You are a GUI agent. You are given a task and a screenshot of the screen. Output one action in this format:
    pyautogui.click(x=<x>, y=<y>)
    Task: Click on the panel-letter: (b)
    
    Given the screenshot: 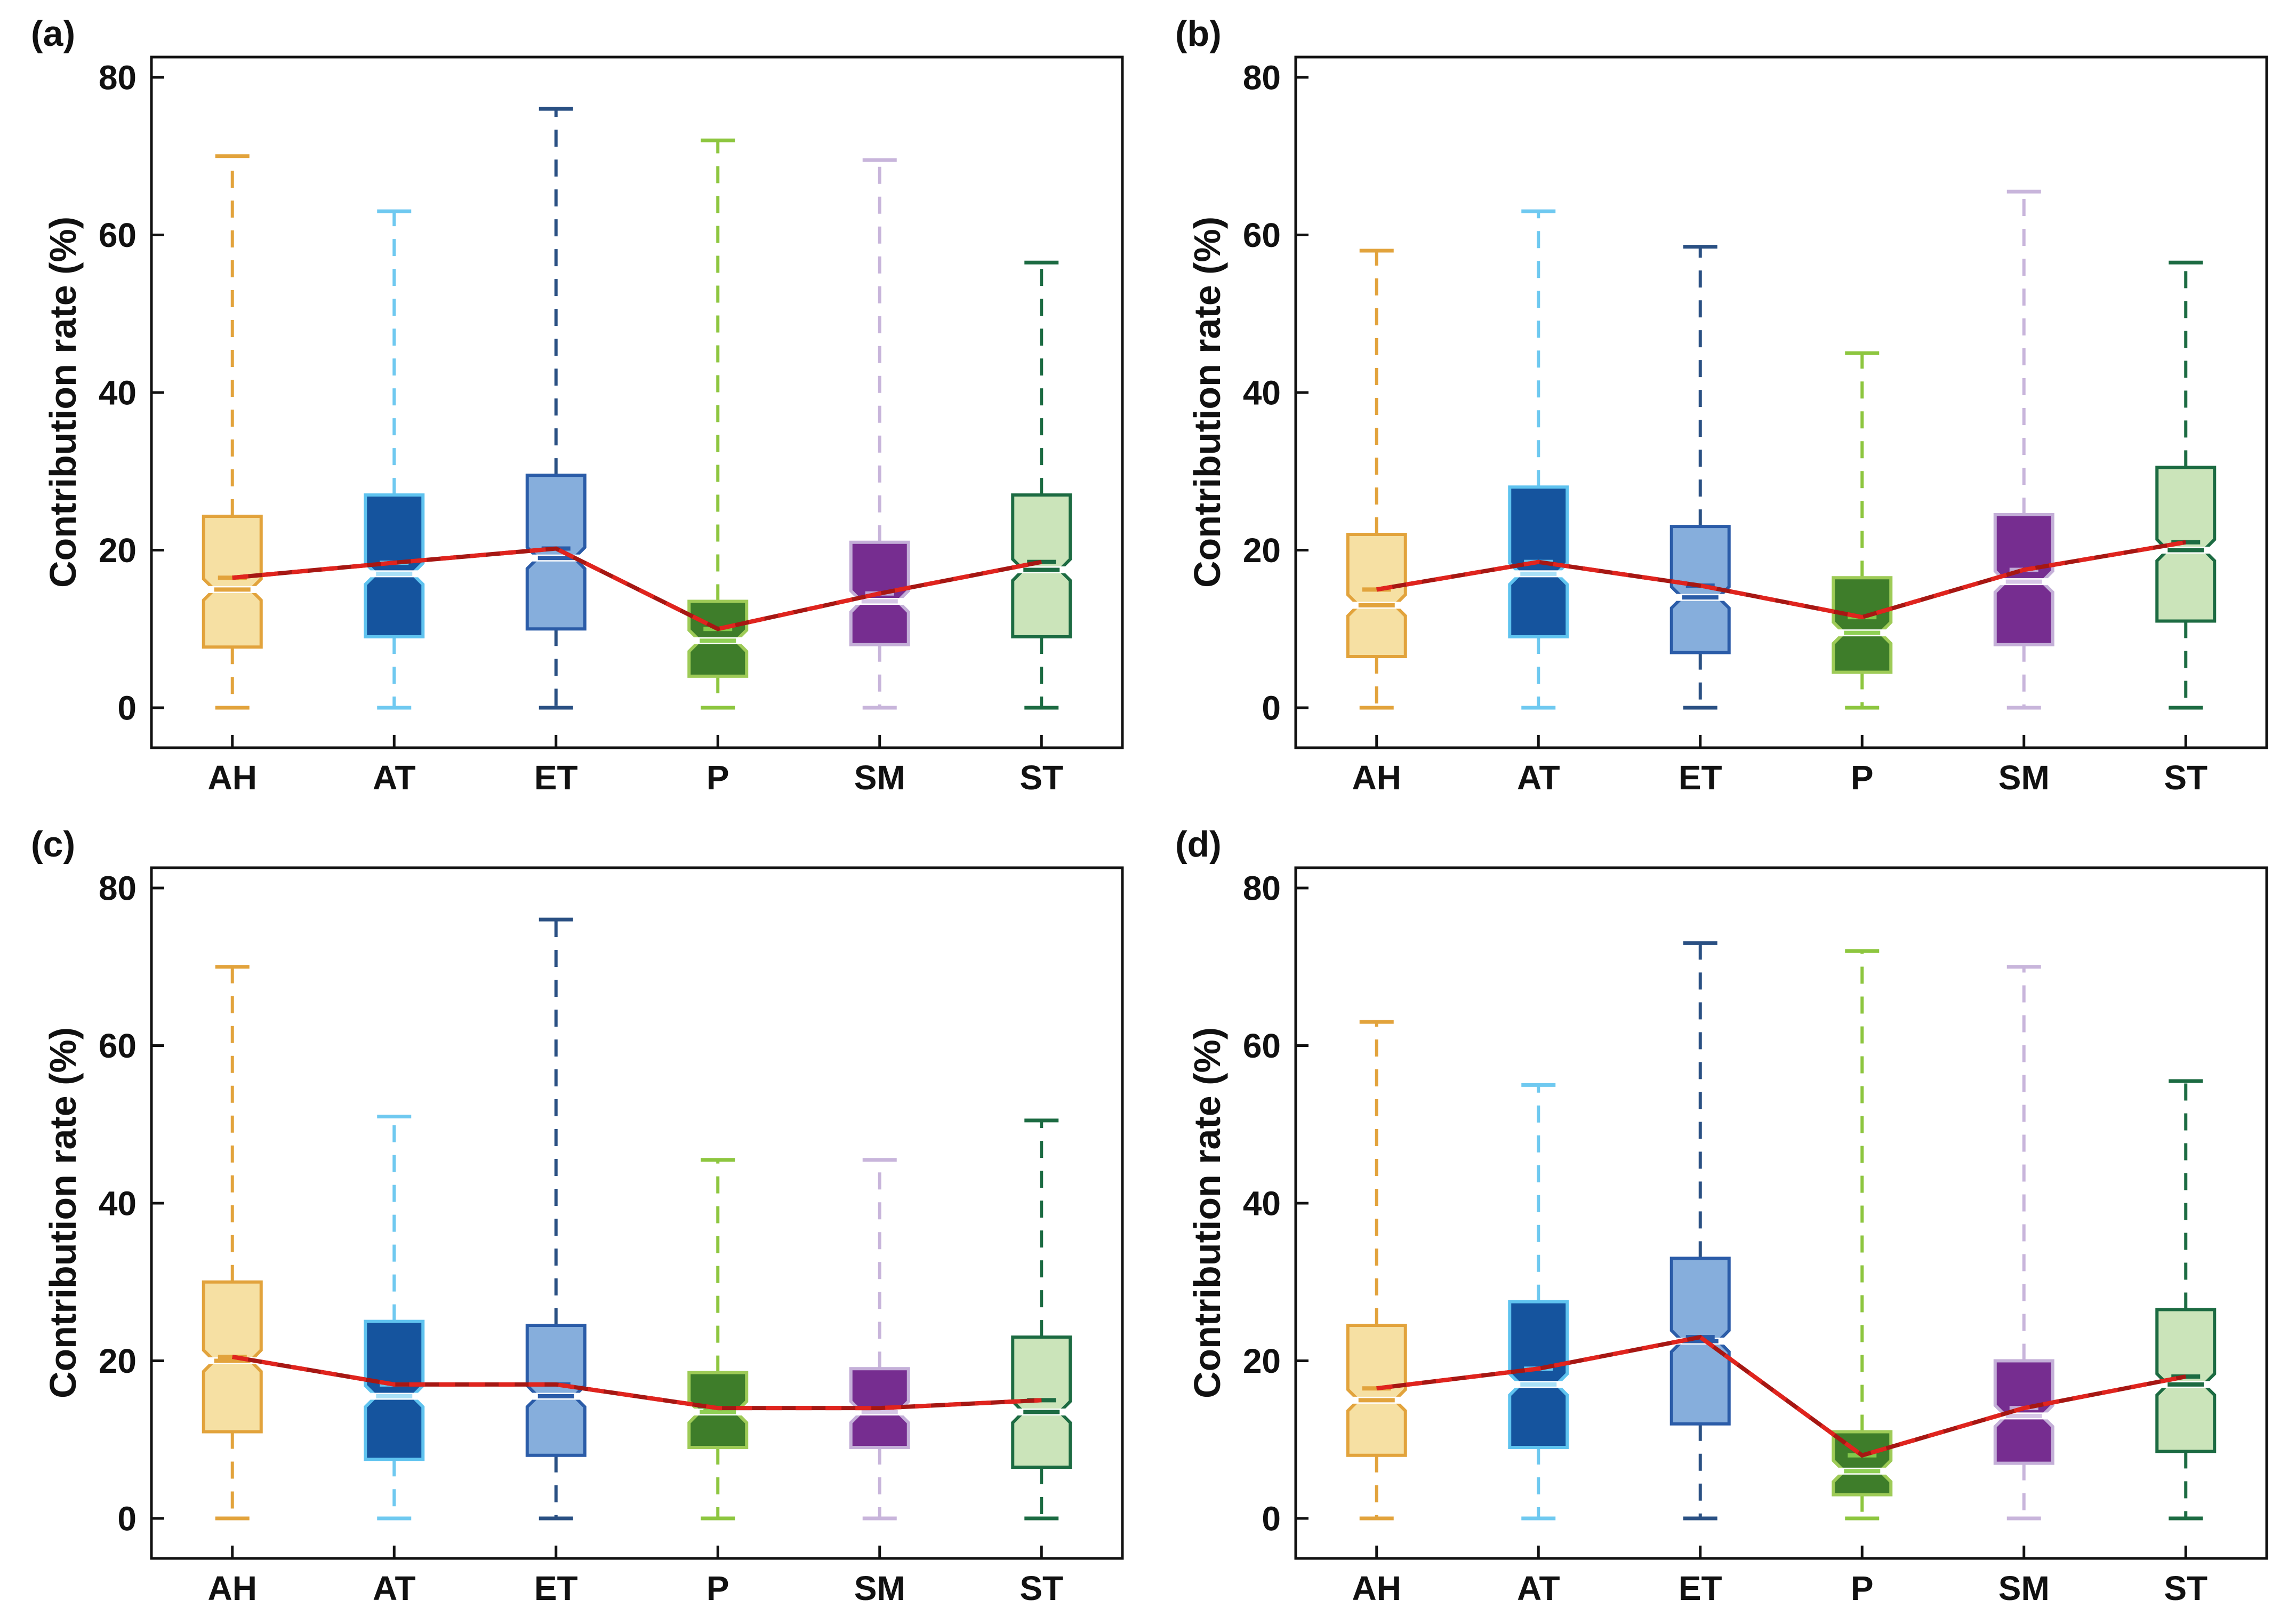 What is the action you would take?
    pyautogui.click(x=1198, y=33)
    